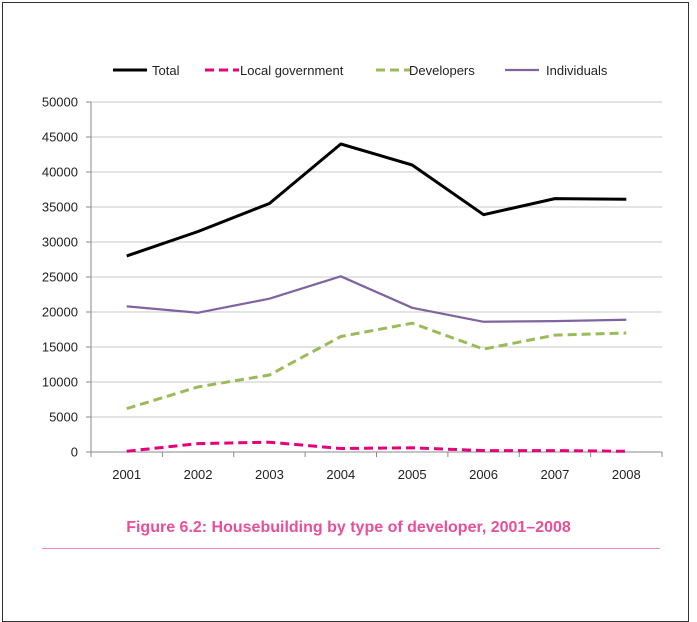 The height and width of the screenshot is (622, 697). What do you see at coordinates (126, 474) in the screenshot?
I see `x-tick-label: 2001` at bounding box center [126, 474].